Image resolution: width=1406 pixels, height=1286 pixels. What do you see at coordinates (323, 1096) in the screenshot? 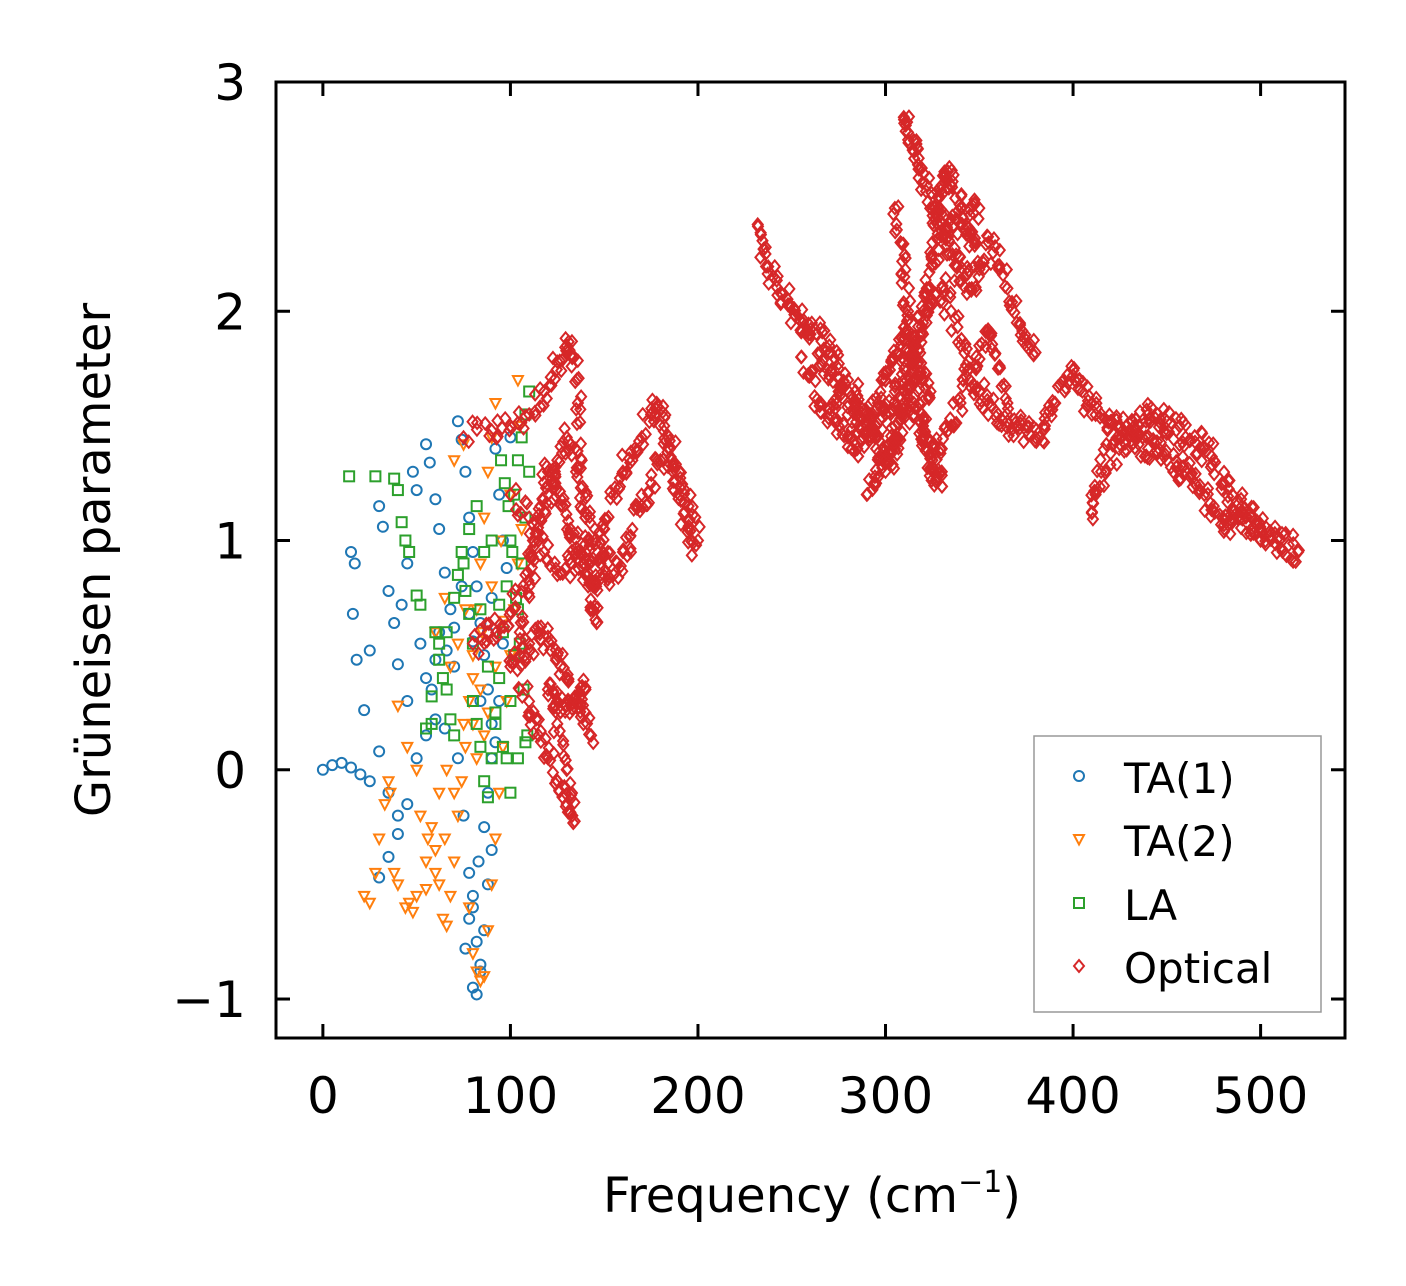
I see `x-tick-label: 0` at bounding box center [323, 1096].